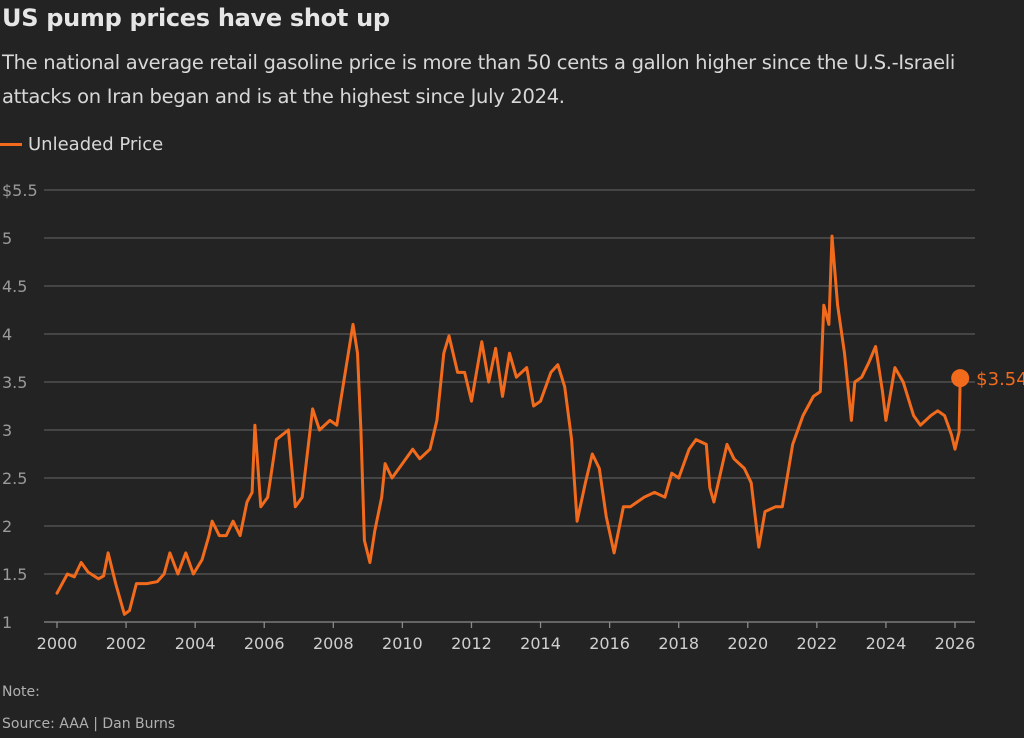  I want to click on y-tick-label: $5.5, so click(20, 190).